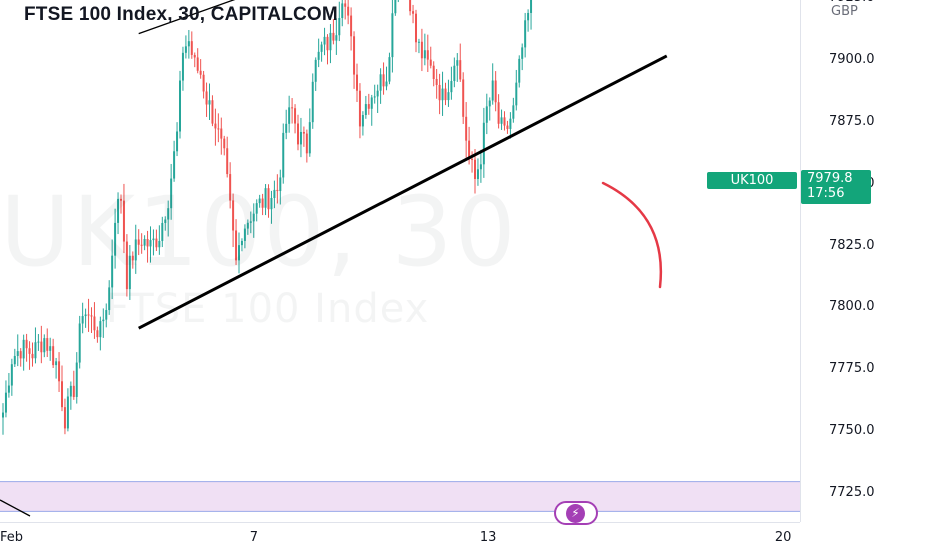  What do you see at coordinates (844, 11) in the screenshot?
I see `currency-label: GBP` at bounding box center [844, 11].